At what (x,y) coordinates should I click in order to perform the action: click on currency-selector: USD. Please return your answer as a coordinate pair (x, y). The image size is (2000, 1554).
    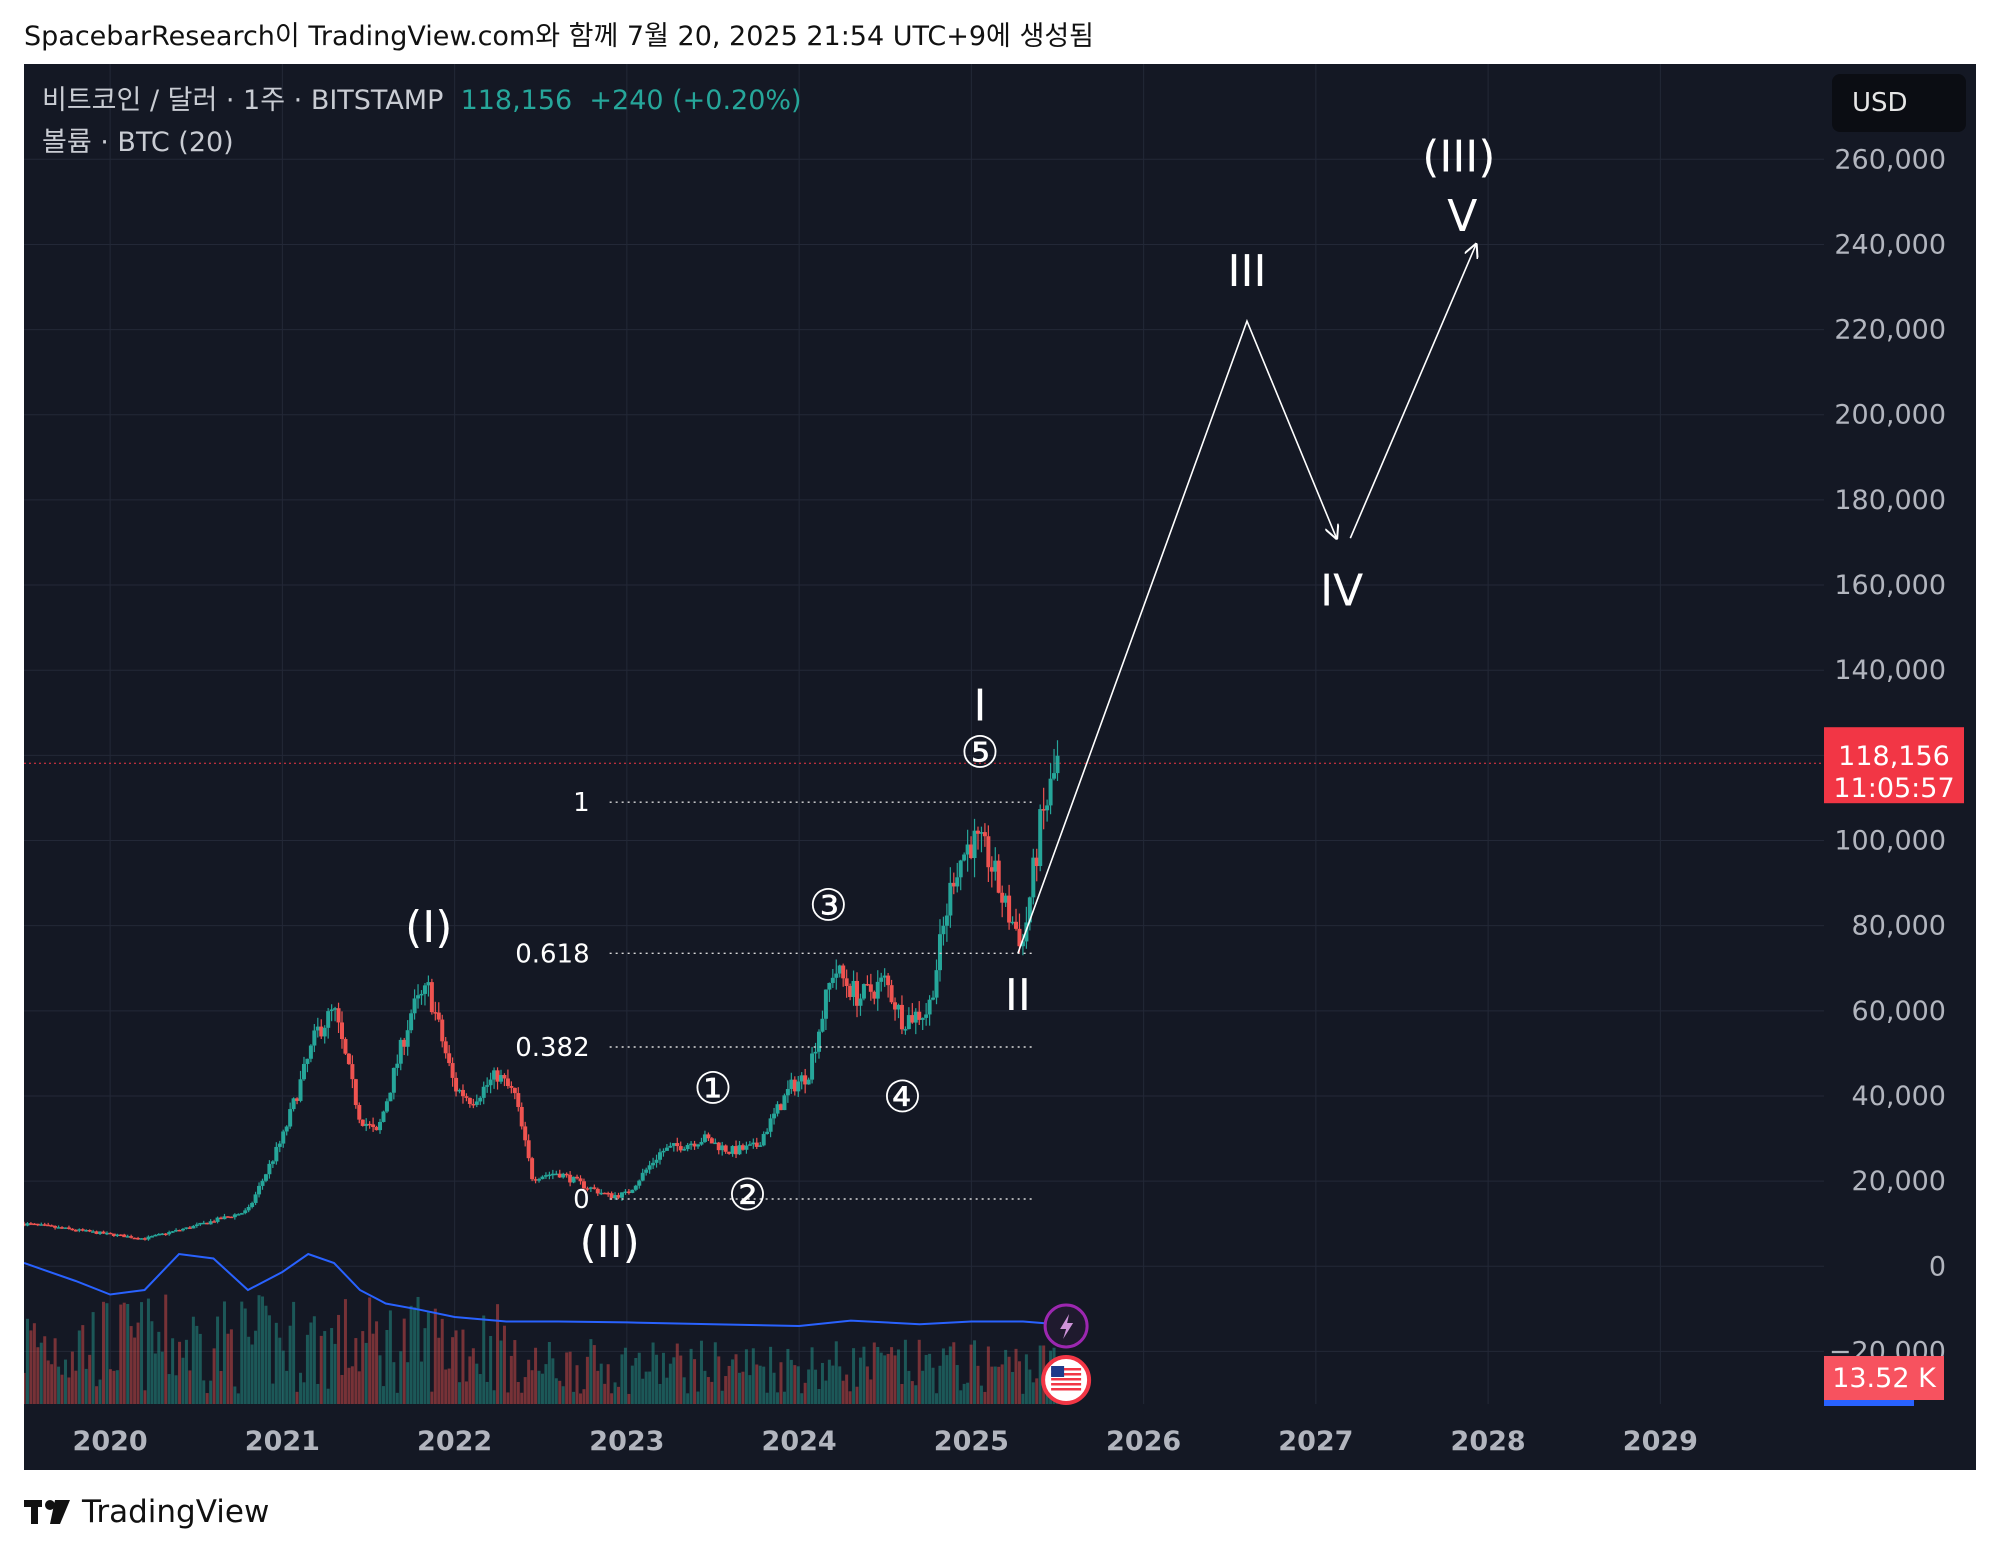
    Looking at the image, I should click on (1899, 103).